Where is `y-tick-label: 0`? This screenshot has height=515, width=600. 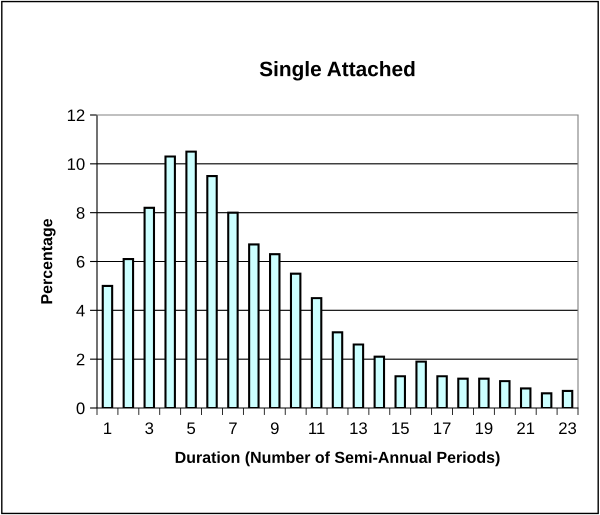 y-tick-label: 0 is located at coordinates (80, 408).